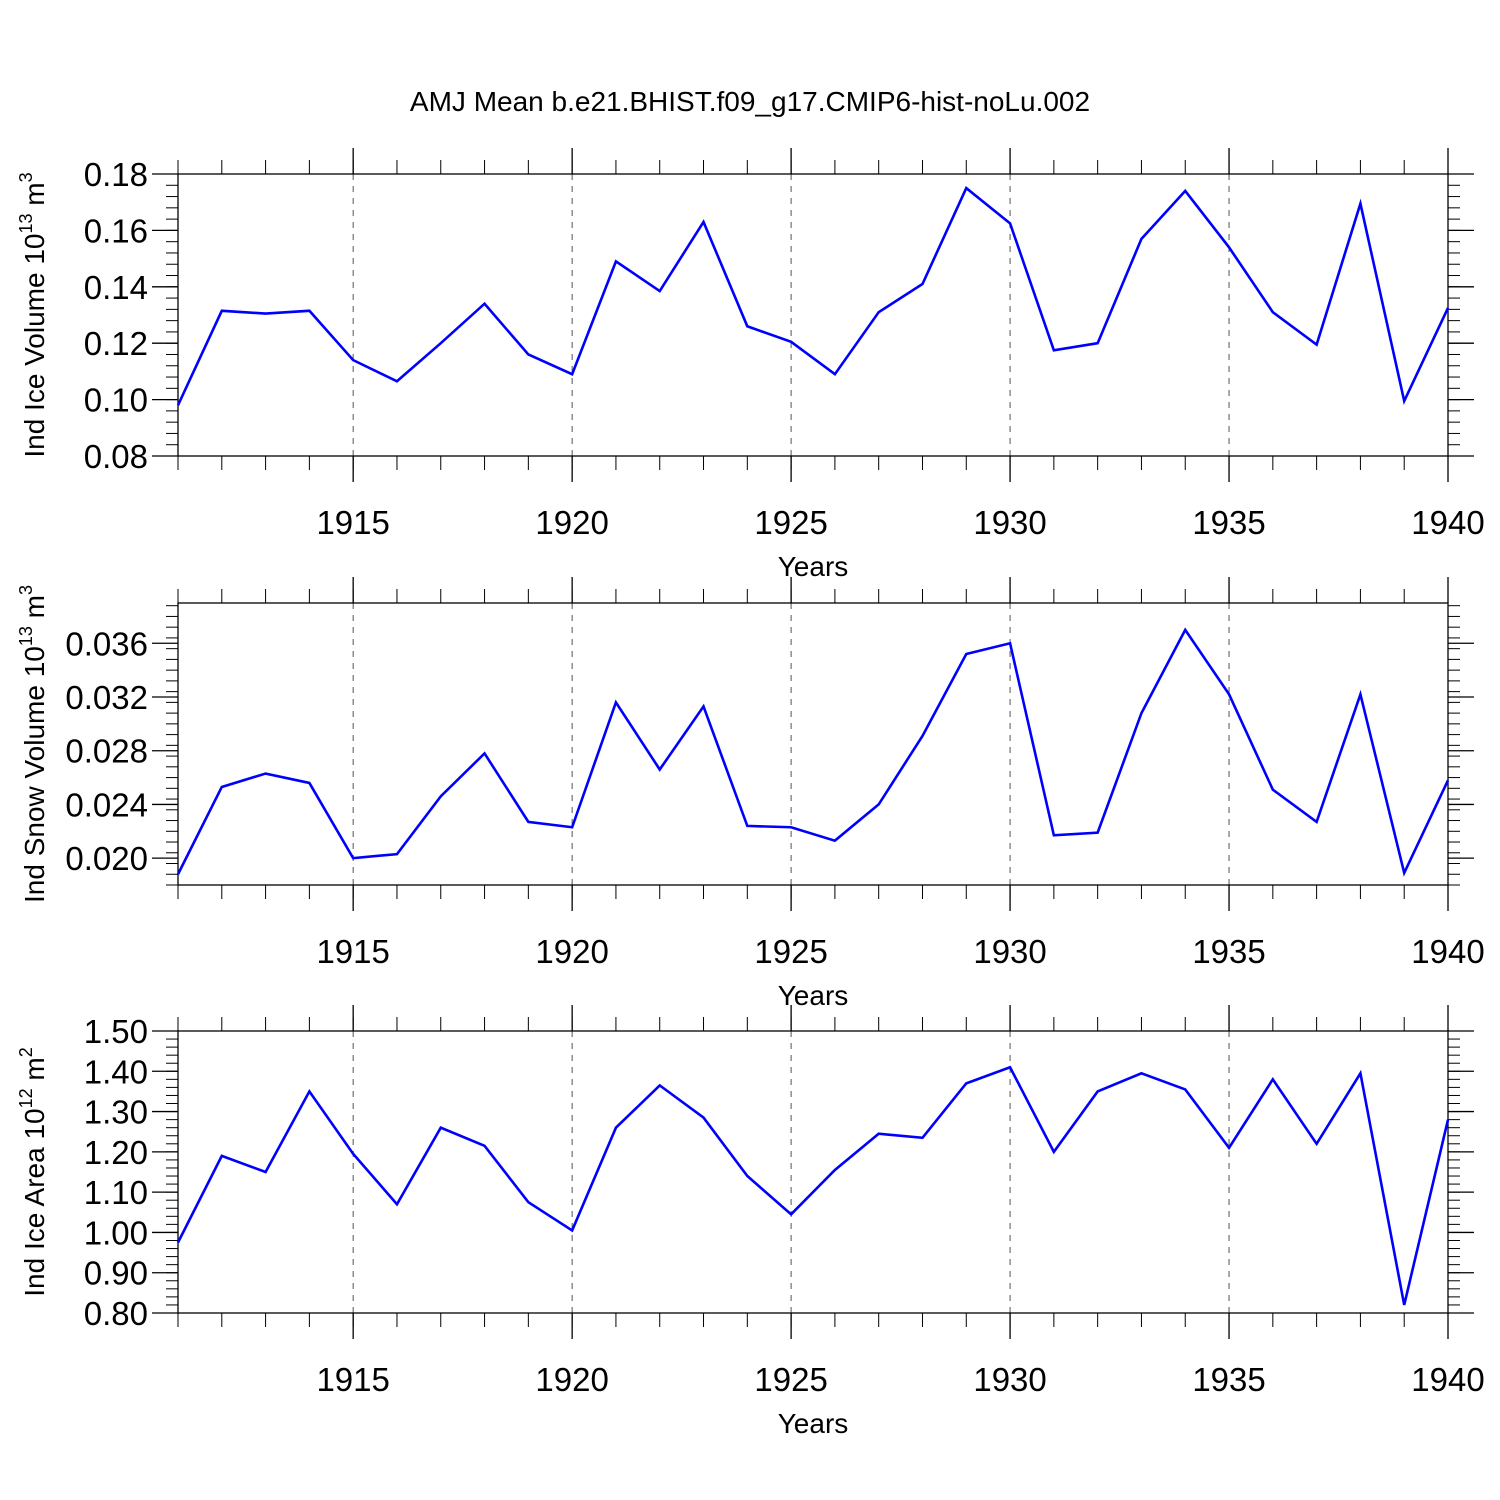 The width and height of the screenshot is (1500, 1500). Describe the element at coordinates (116, 1031) in the screenshot. I see `y-tick-label: 1.50` at that location.